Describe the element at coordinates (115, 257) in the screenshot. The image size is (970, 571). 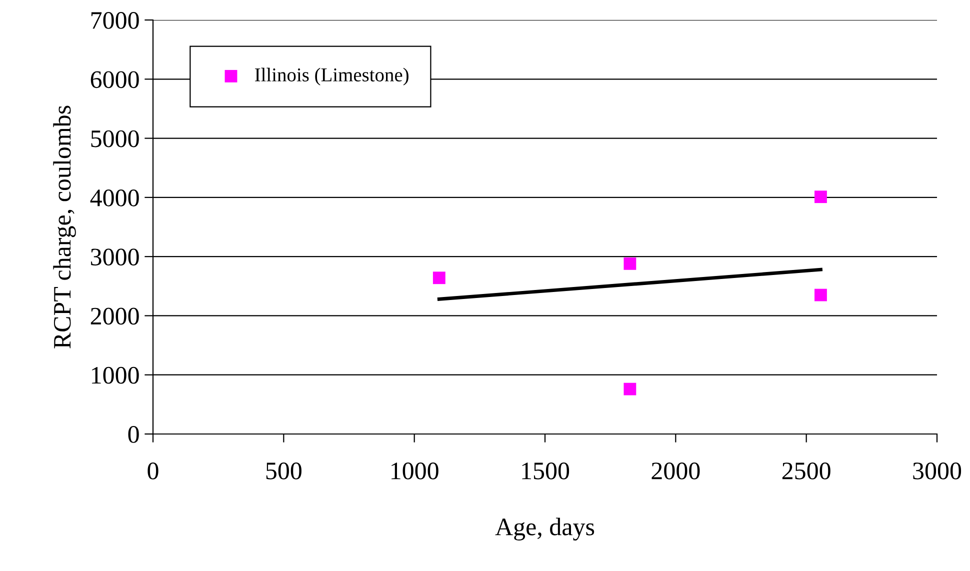
I see `y-tick-label: 3000` at that location.